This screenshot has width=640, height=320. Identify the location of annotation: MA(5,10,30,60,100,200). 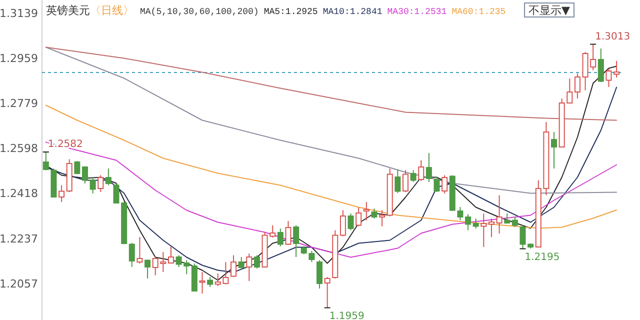
(199, 12).